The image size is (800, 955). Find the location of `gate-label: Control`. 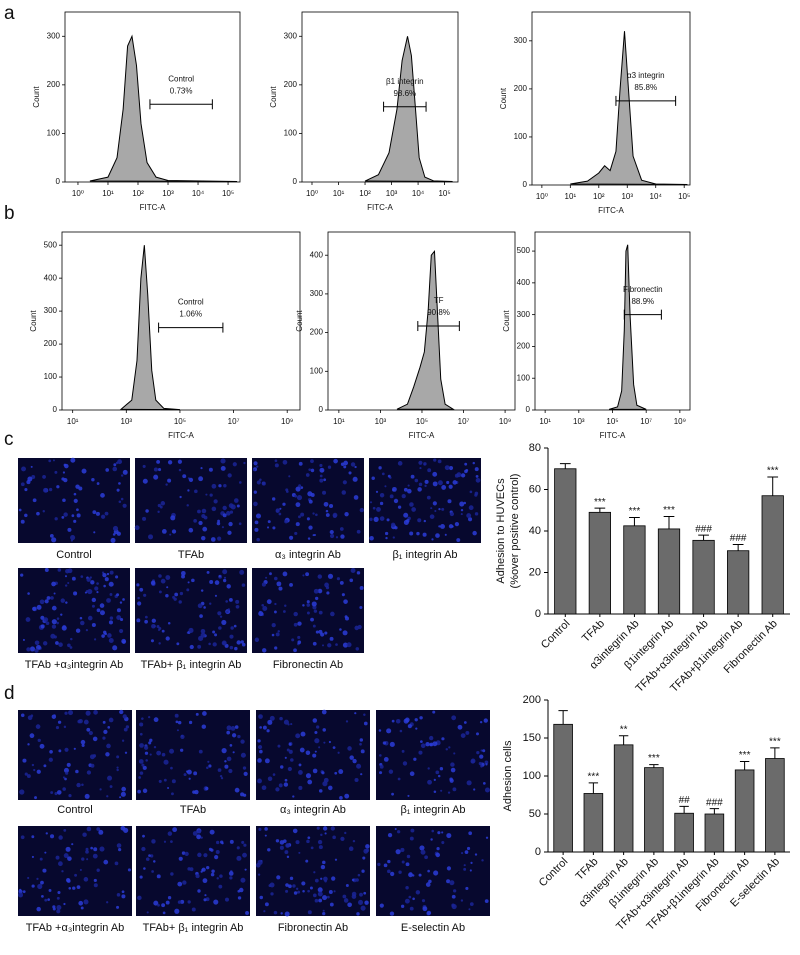

gate-label: Control is located at coordinates (181, 78).